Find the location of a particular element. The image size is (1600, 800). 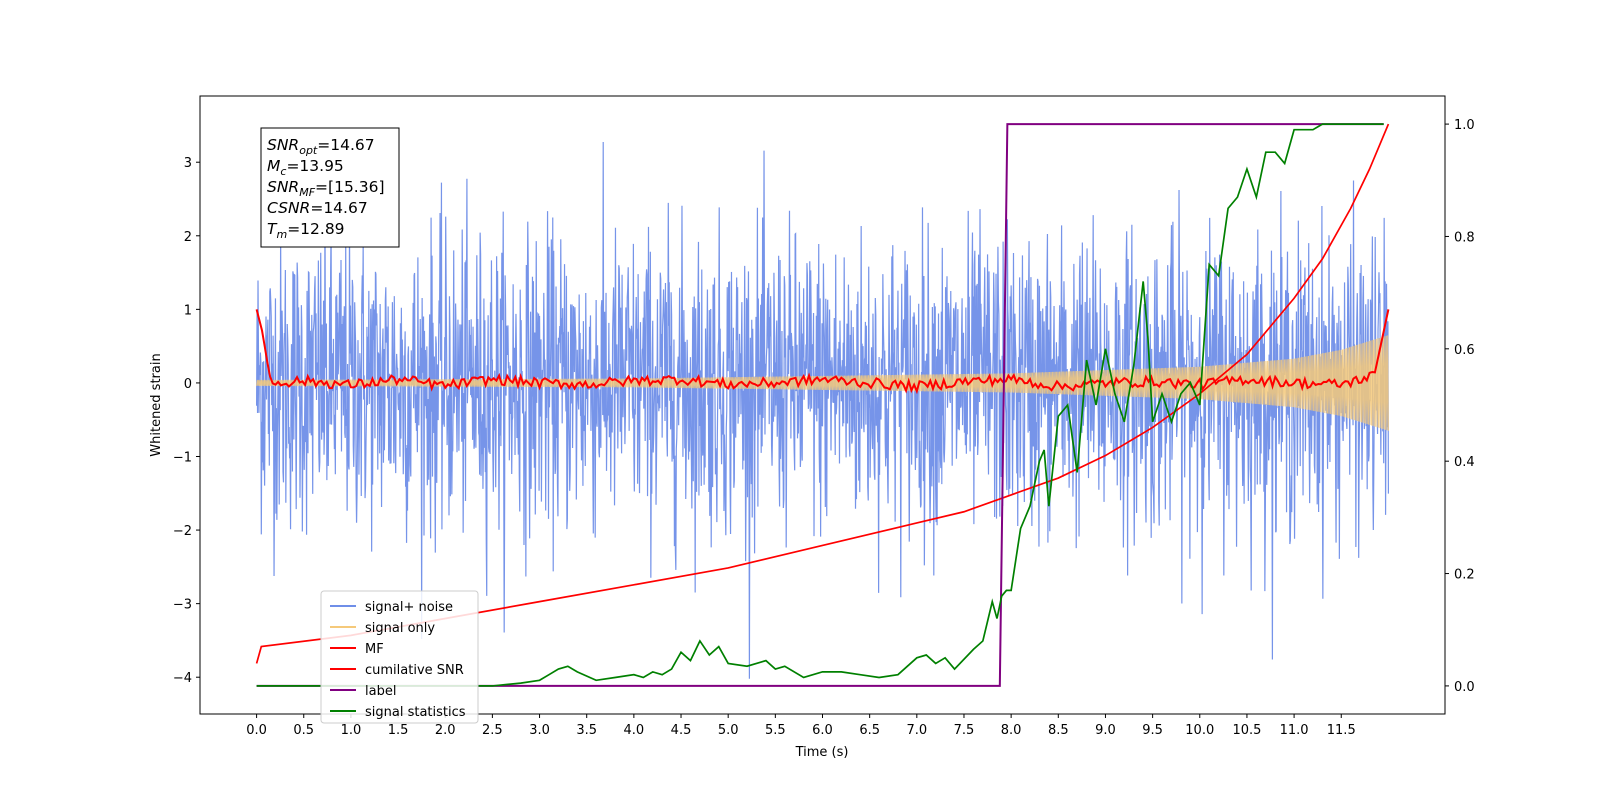

x-tick-label: 5.0 is located at coordinates (728, 730).